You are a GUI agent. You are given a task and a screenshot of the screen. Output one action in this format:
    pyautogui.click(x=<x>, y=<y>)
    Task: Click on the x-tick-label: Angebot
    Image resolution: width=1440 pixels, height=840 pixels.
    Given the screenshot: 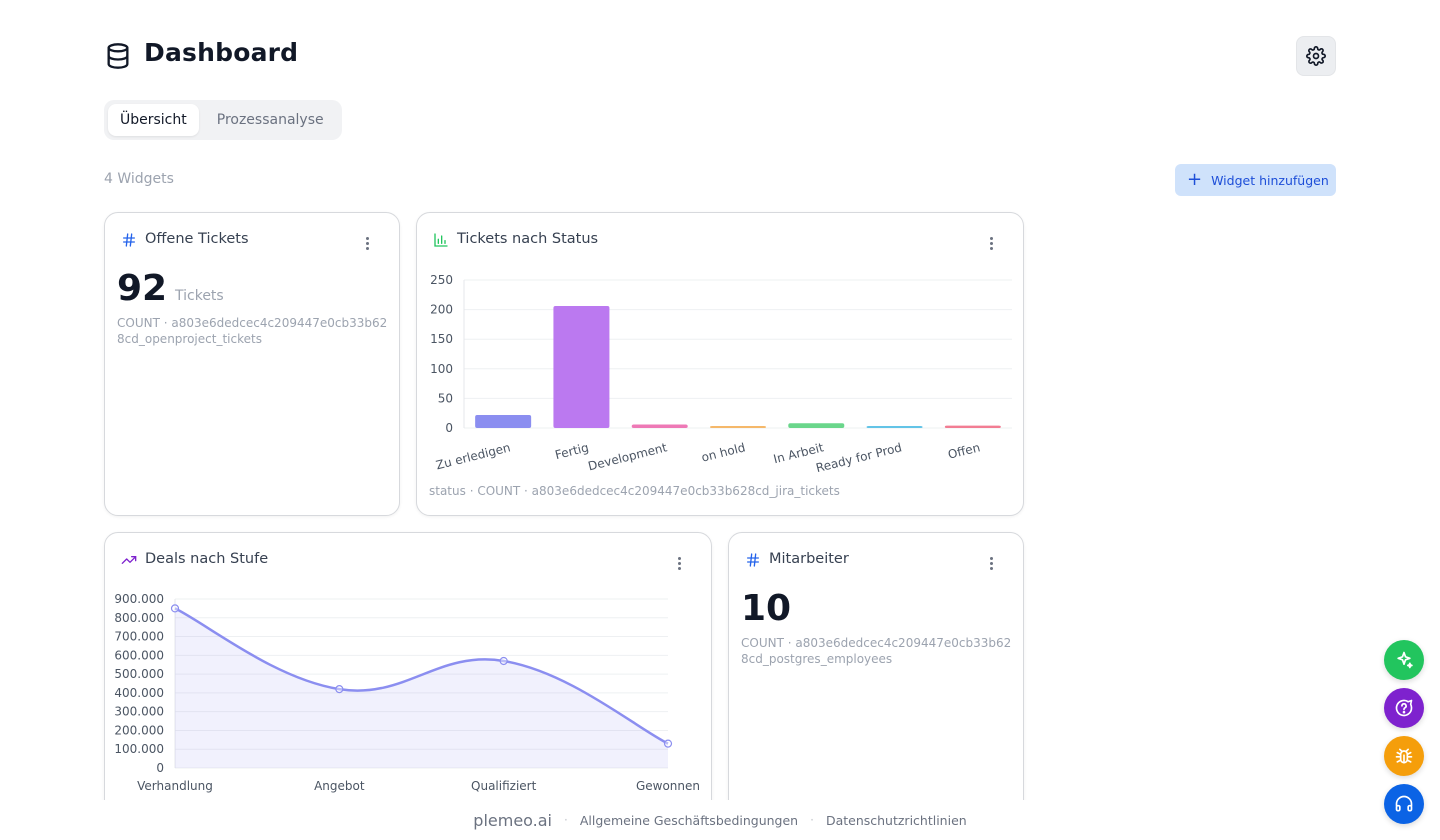 What is the action you would take?
    pyautogui.click(x=339, y=786)
    